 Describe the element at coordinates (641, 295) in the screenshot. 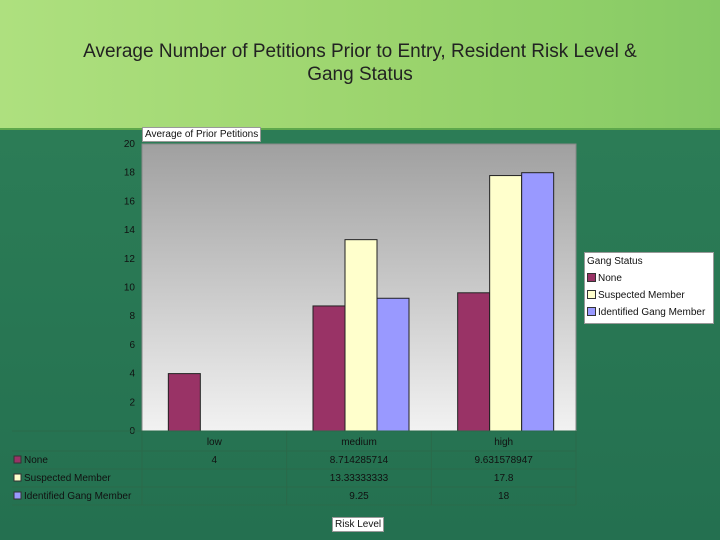

I see `legend-label-suspected: Suspected Member` at that location.